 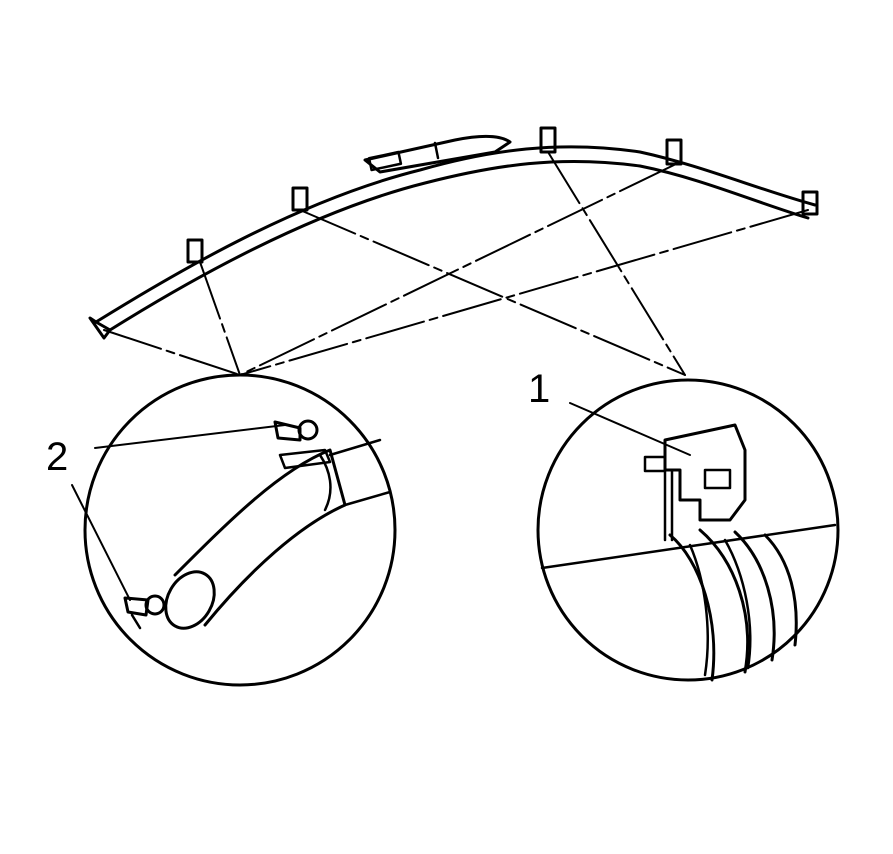 I want to click on callout-2-label: 2, so click(x=57, y=457).